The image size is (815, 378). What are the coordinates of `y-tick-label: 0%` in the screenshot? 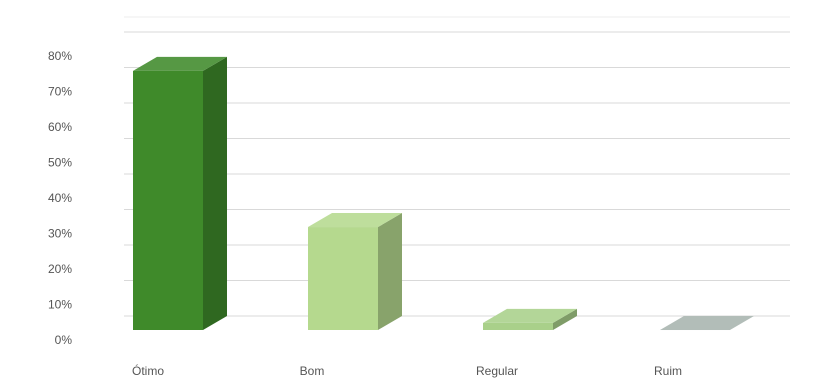 It's located at (64, 340).